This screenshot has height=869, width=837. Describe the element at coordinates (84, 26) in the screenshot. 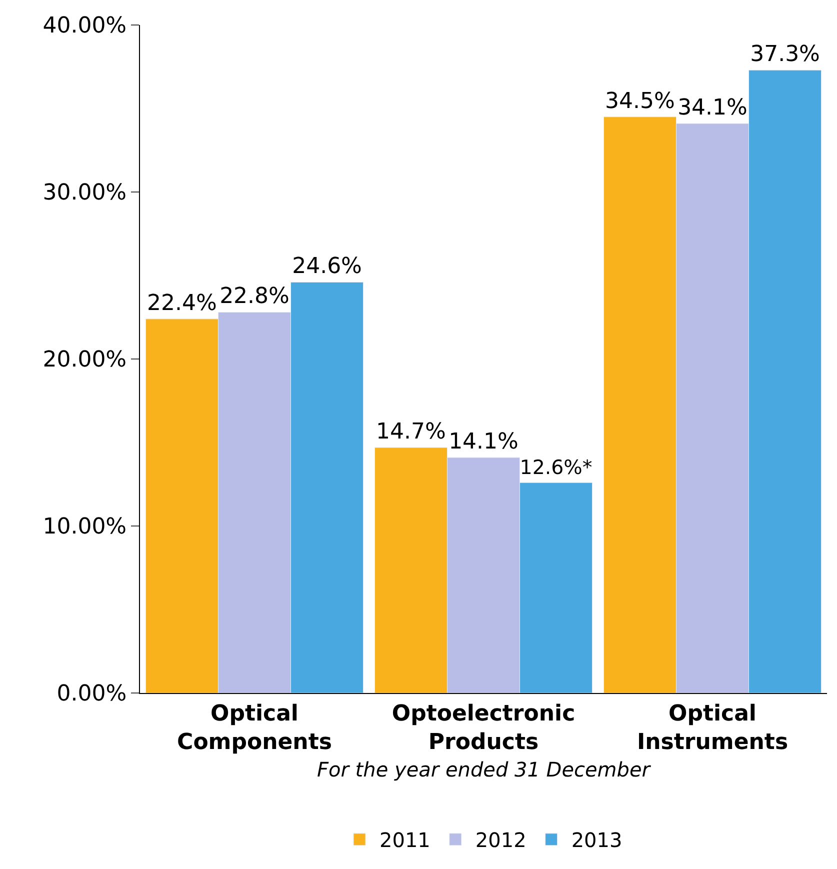

I see `y-tick-label: 40.00%` at that location.